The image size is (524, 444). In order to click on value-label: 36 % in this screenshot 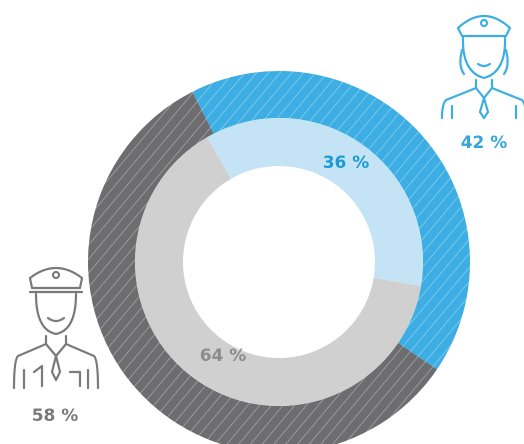, I will do `click(346, 163)`.